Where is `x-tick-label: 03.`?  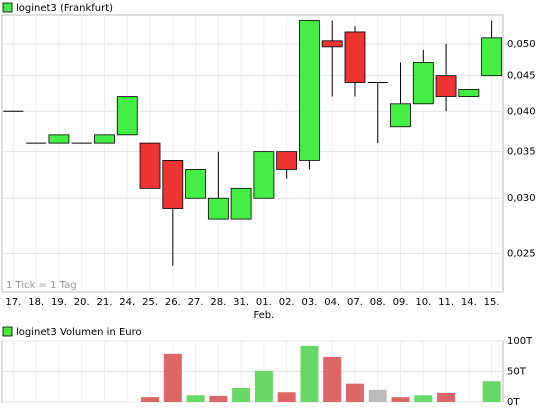 x-tick-label: 03. is located at coordinates (309, 302).